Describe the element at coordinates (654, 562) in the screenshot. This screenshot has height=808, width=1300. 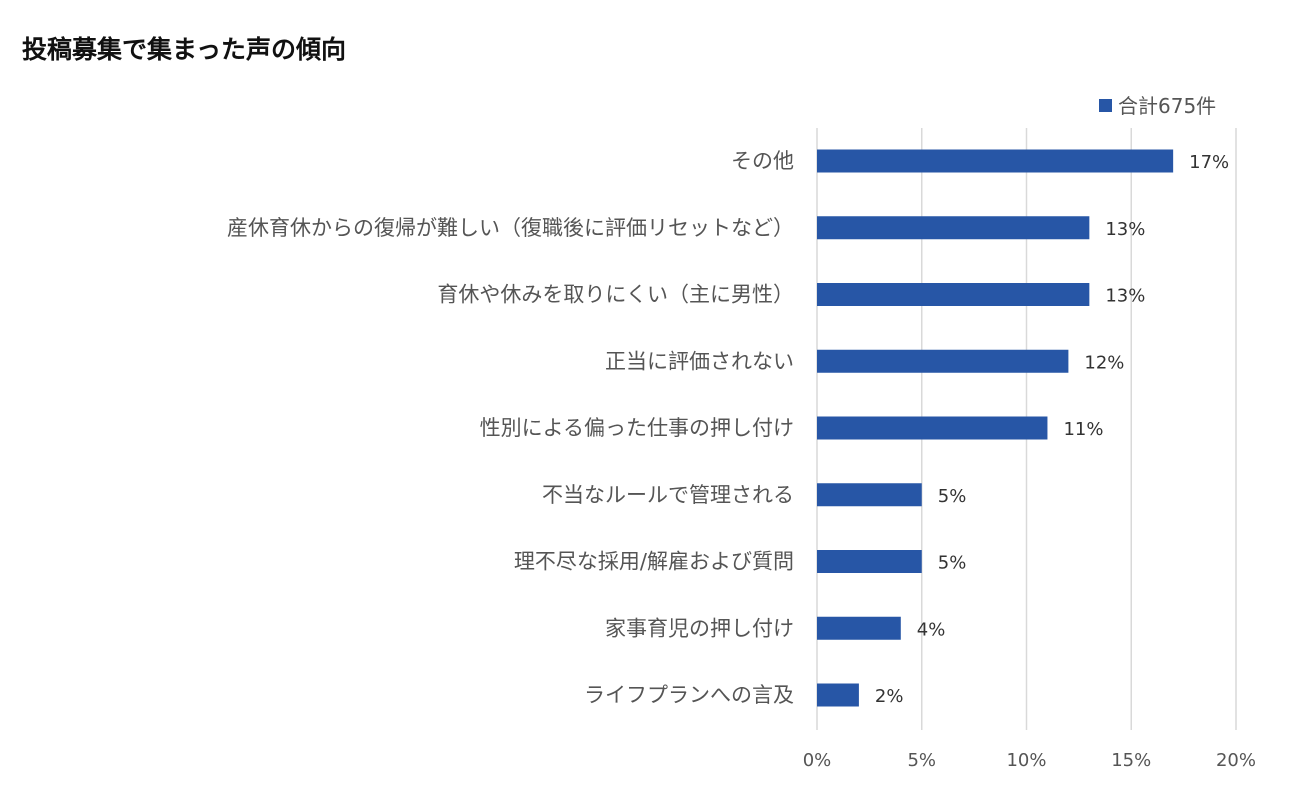
I see `category-label: 理不尽な採用/解雇および質問` at that location.